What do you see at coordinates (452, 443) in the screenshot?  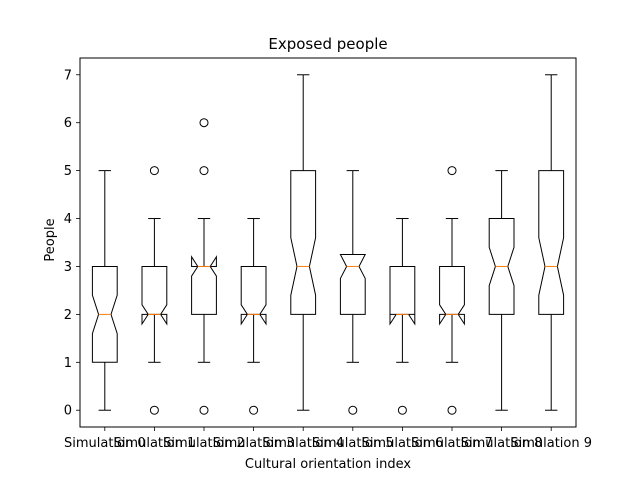 I see `x-tick-label: Simulation 7` at bounding box center [452, 443].